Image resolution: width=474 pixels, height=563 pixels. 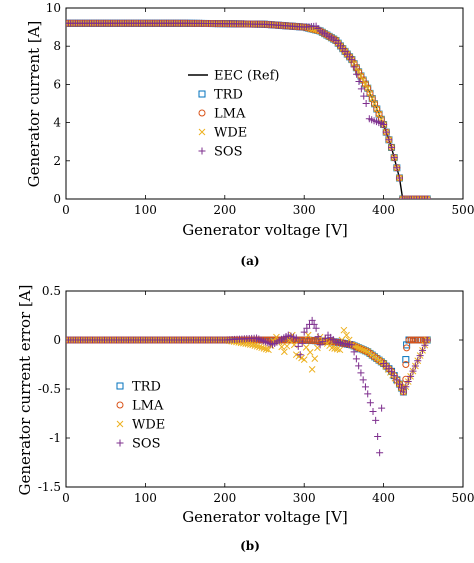 What do you see at coordinates (202, 151) in the screenshot?
I see `legend-swatch-sos` at bounding box center [202, 151].